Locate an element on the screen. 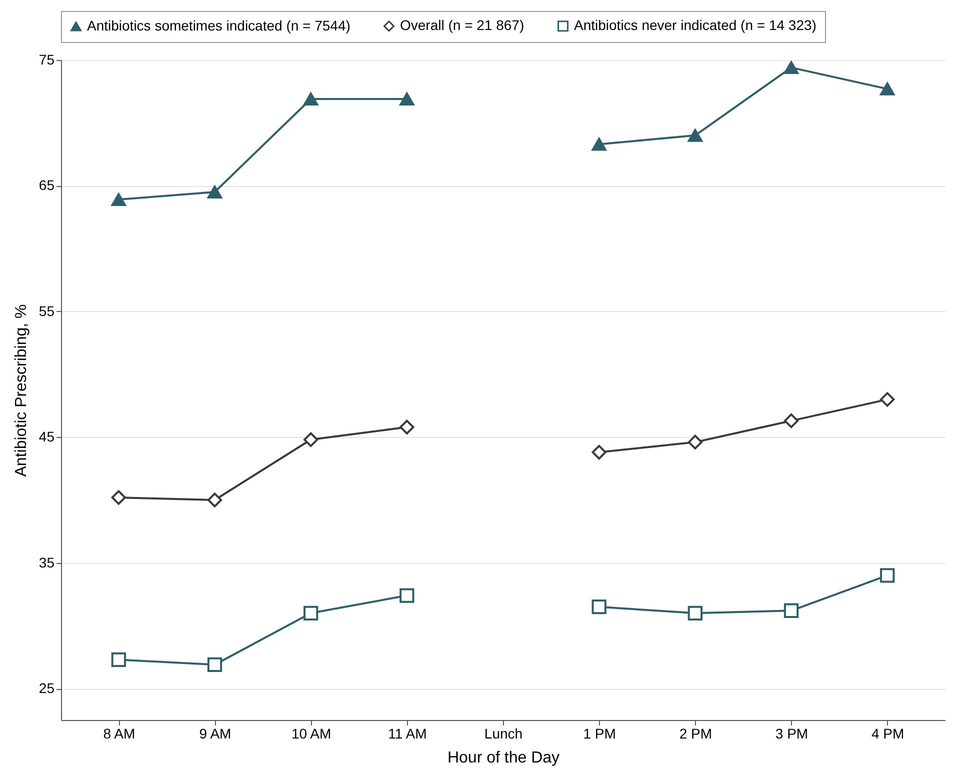 This screenshot has height=783, width=973. x-tick-label: 11 AM is located at coordinates (407, 734).